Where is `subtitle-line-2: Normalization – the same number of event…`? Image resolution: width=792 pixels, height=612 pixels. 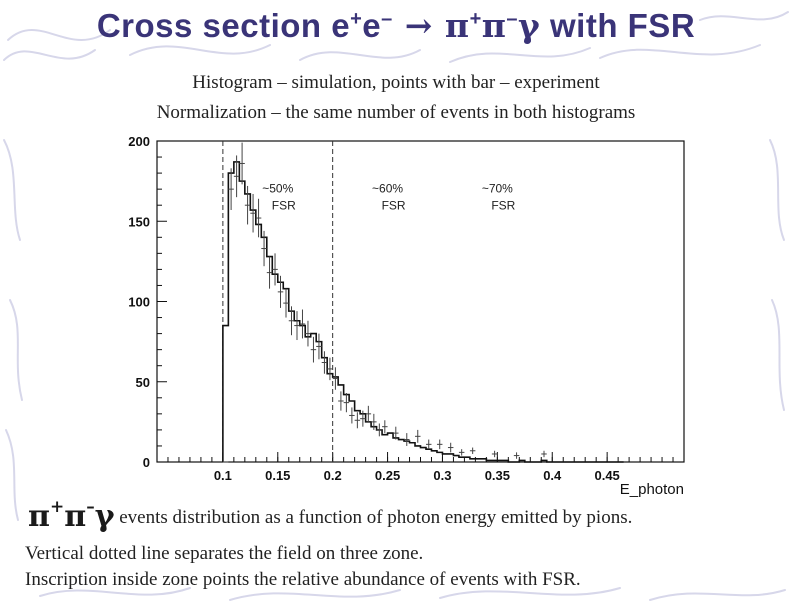 subtitle-line-2: Normalization – the same number of event… is located at coordinates (396, 112).